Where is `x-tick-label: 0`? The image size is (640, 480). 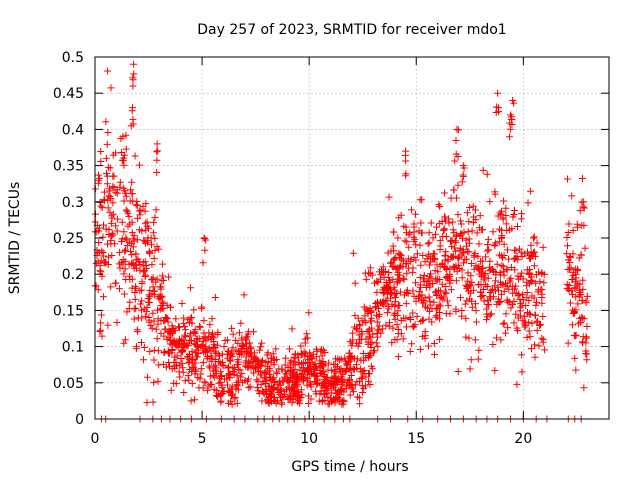
x-tick-label: 0 is located at coordinates (95, 439).